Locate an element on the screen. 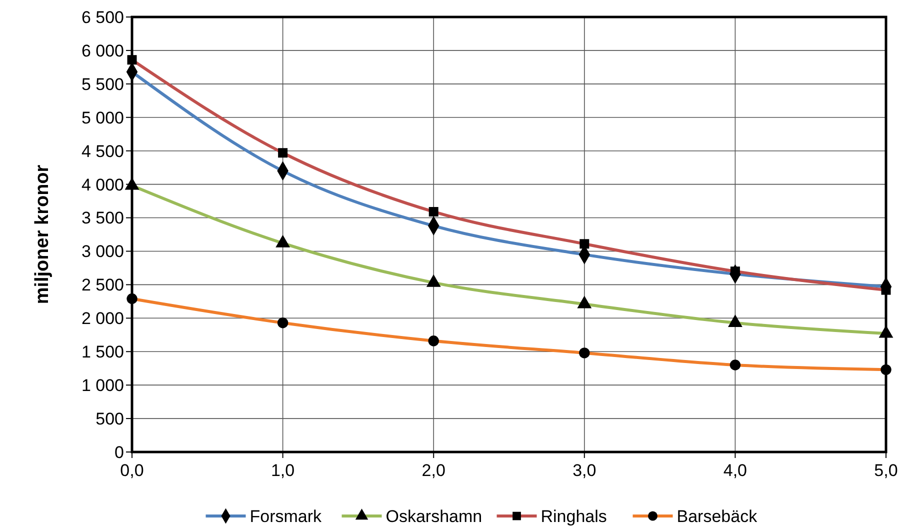 The height and width of the screenshot is (526, 904). x-tick-label: 5,0 is located at coordinates (886, 470).